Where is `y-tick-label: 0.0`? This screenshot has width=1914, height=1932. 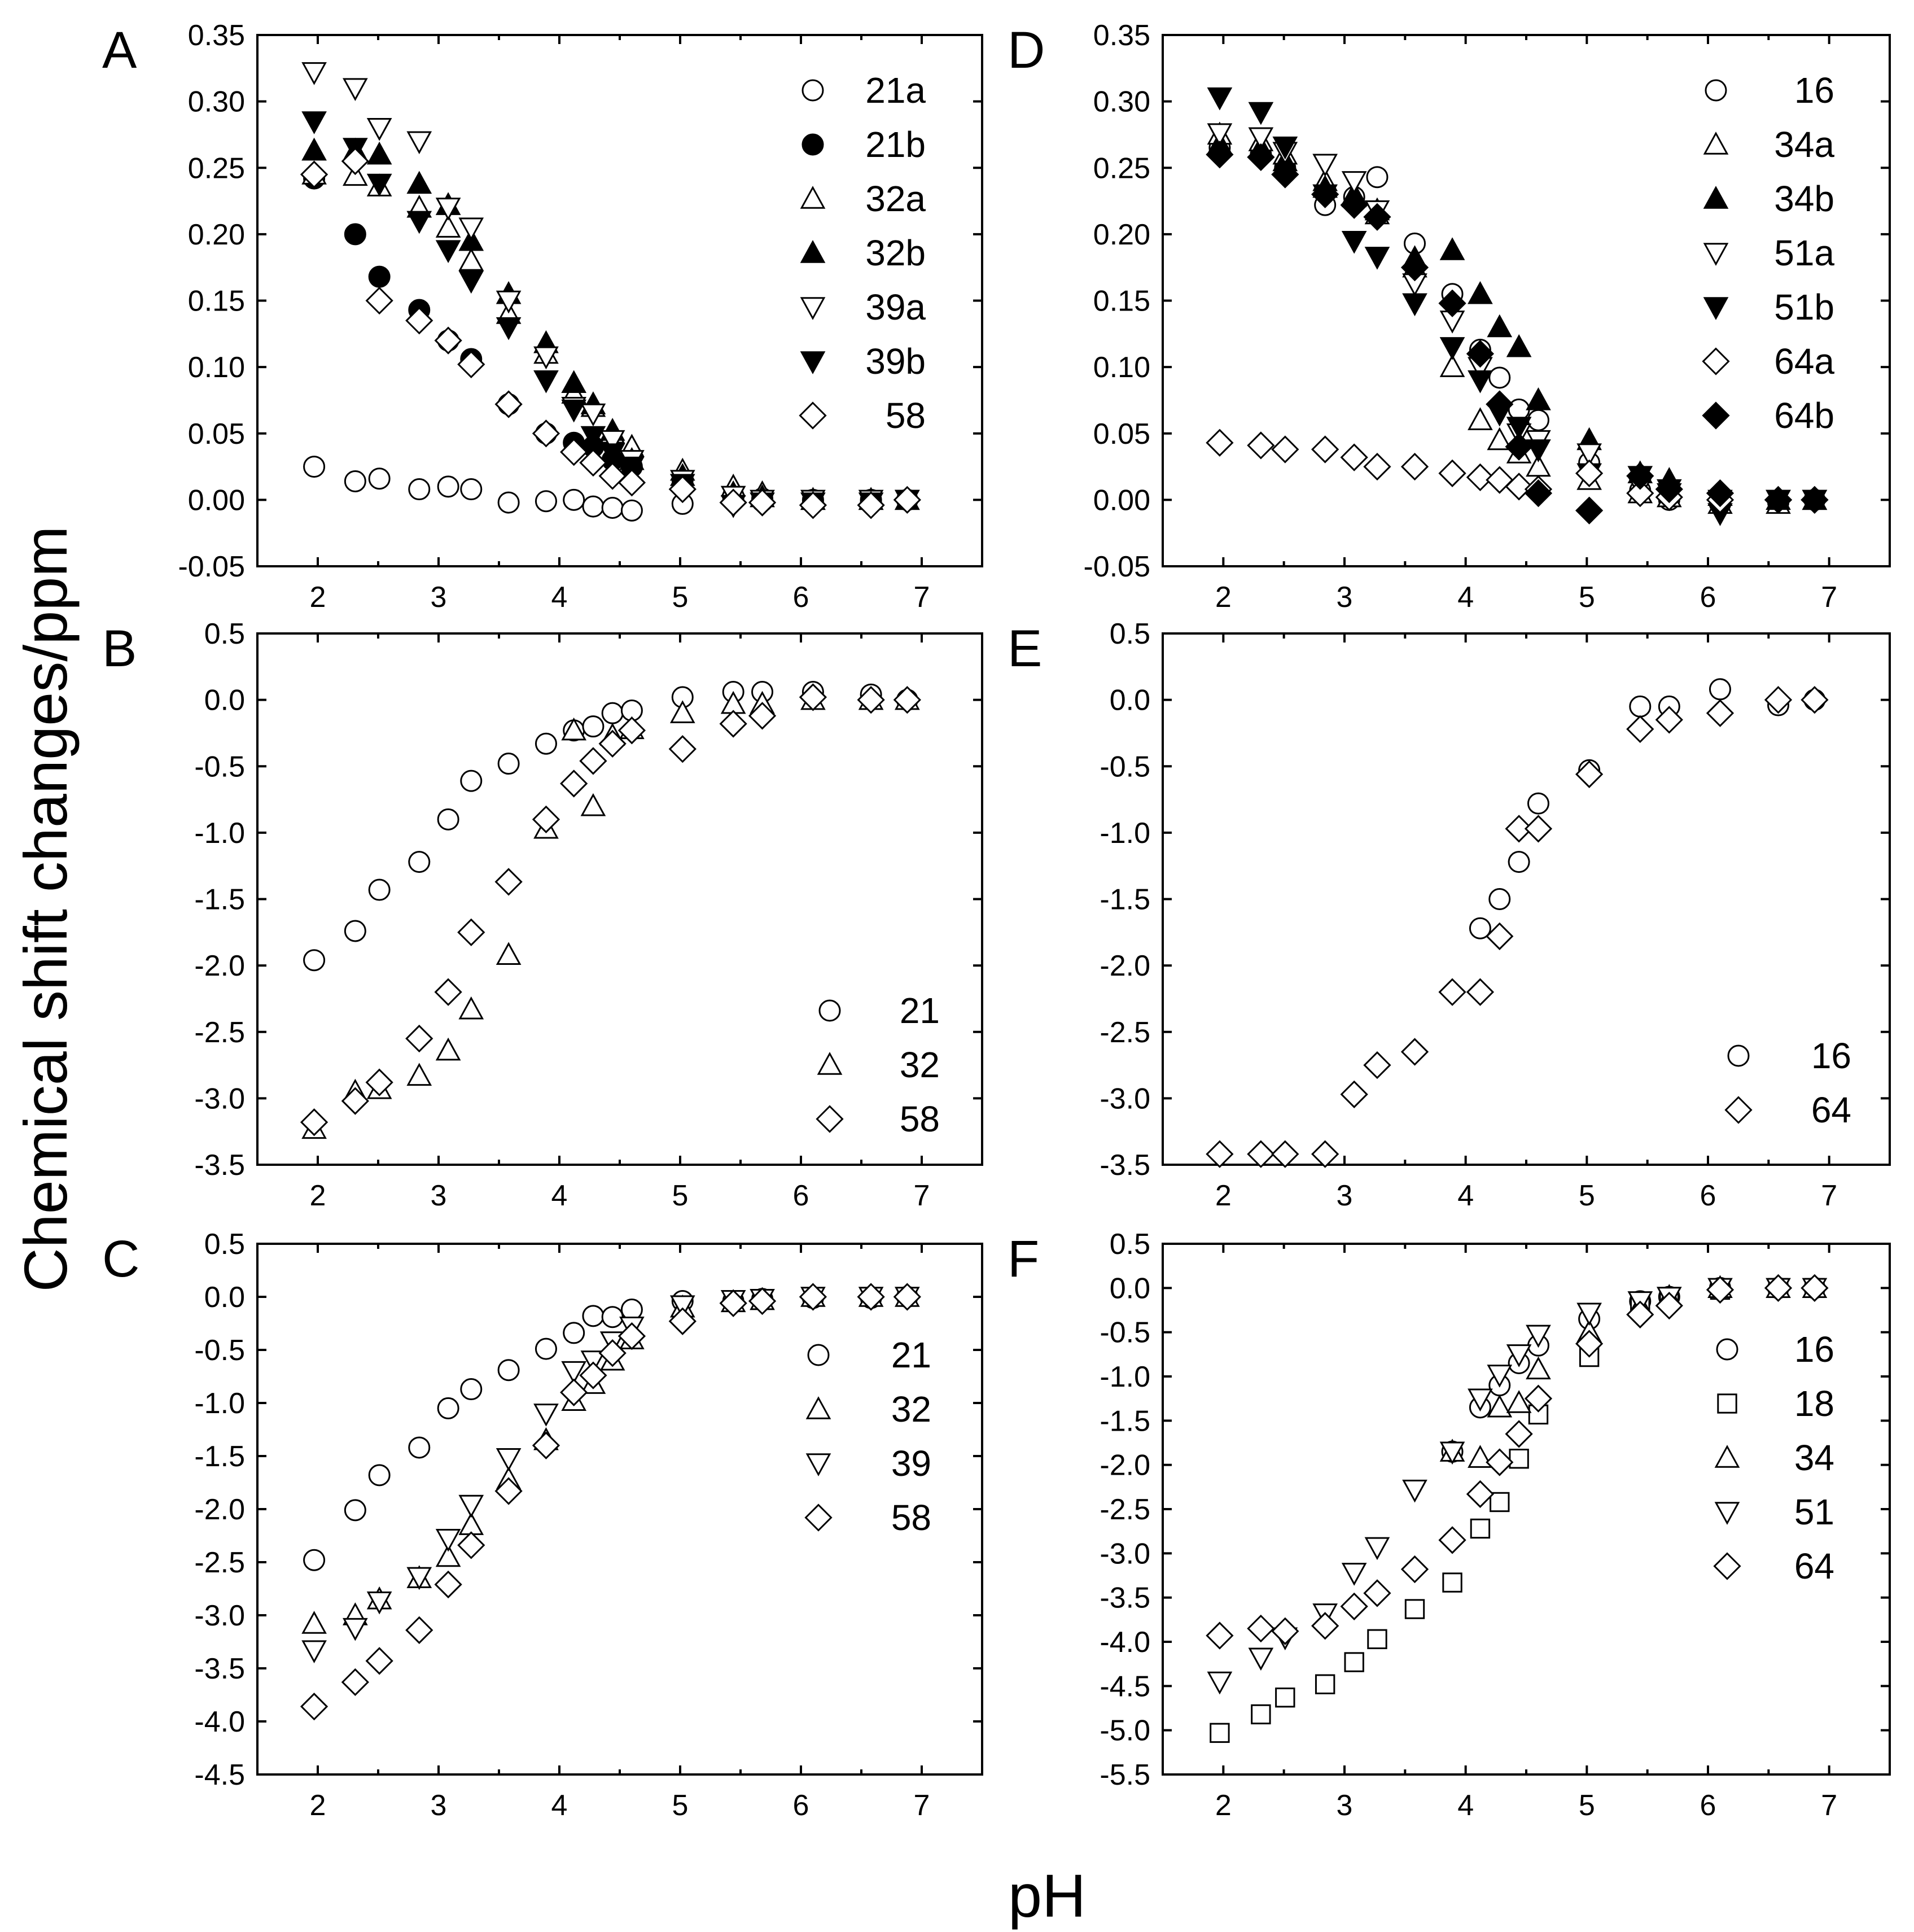 y-tick-label: 0.0 is located at coordinates (224, 700).